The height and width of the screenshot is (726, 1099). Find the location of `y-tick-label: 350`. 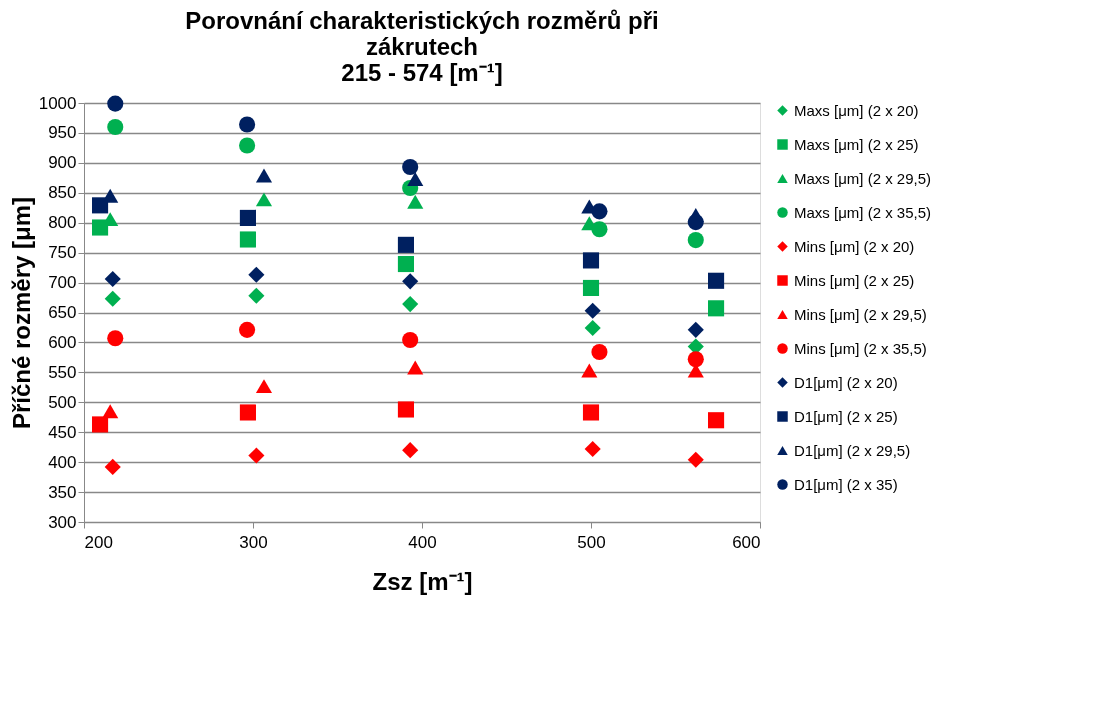

y-tick-label: 350 is located at coordinates (62, 492).